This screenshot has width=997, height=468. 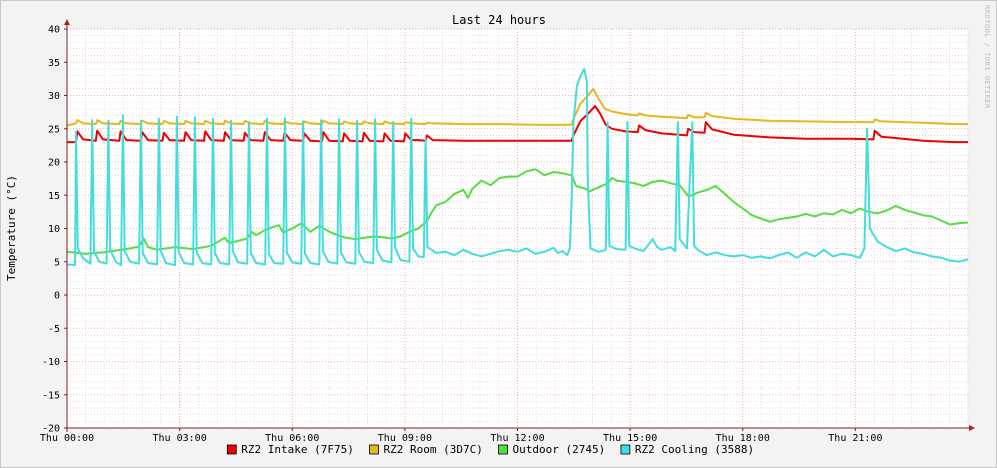 I want to click on legend-label-2: Outdoor (2745), so click(x=559, y=449).